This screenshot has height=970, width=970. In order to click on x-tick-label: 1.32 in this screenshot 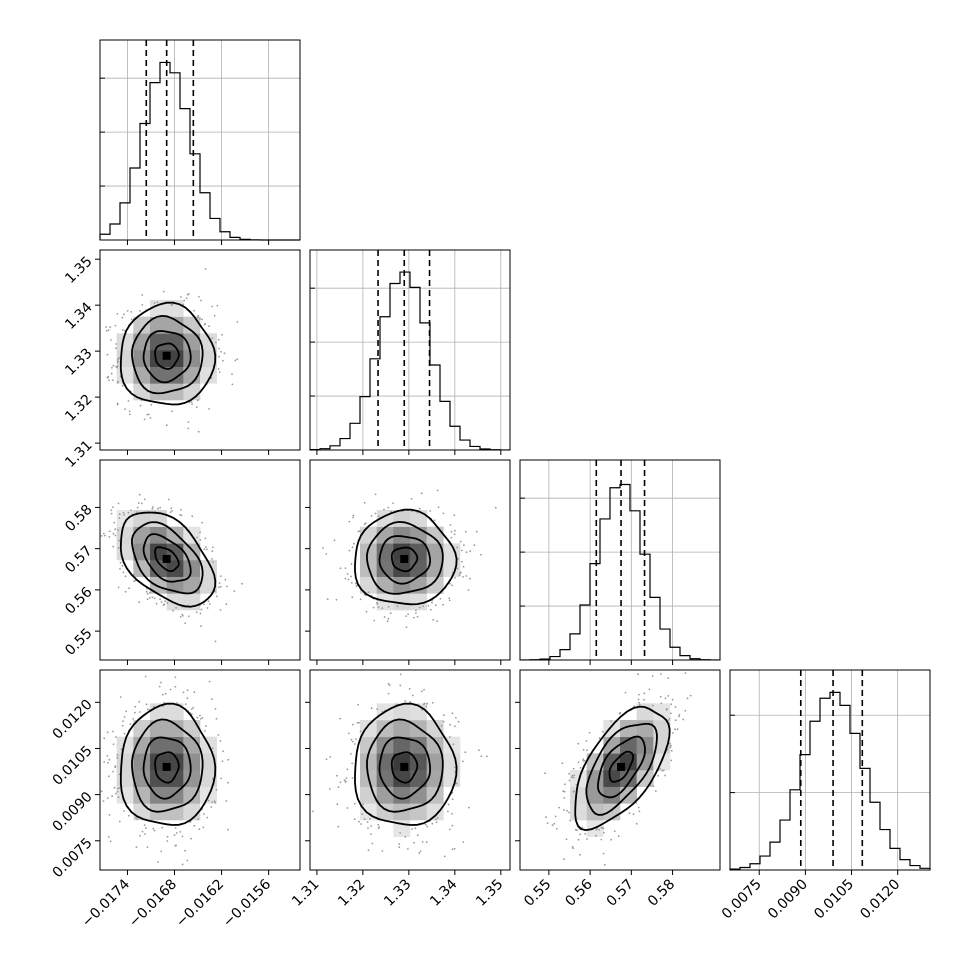, I will do `click(351, 892)`.